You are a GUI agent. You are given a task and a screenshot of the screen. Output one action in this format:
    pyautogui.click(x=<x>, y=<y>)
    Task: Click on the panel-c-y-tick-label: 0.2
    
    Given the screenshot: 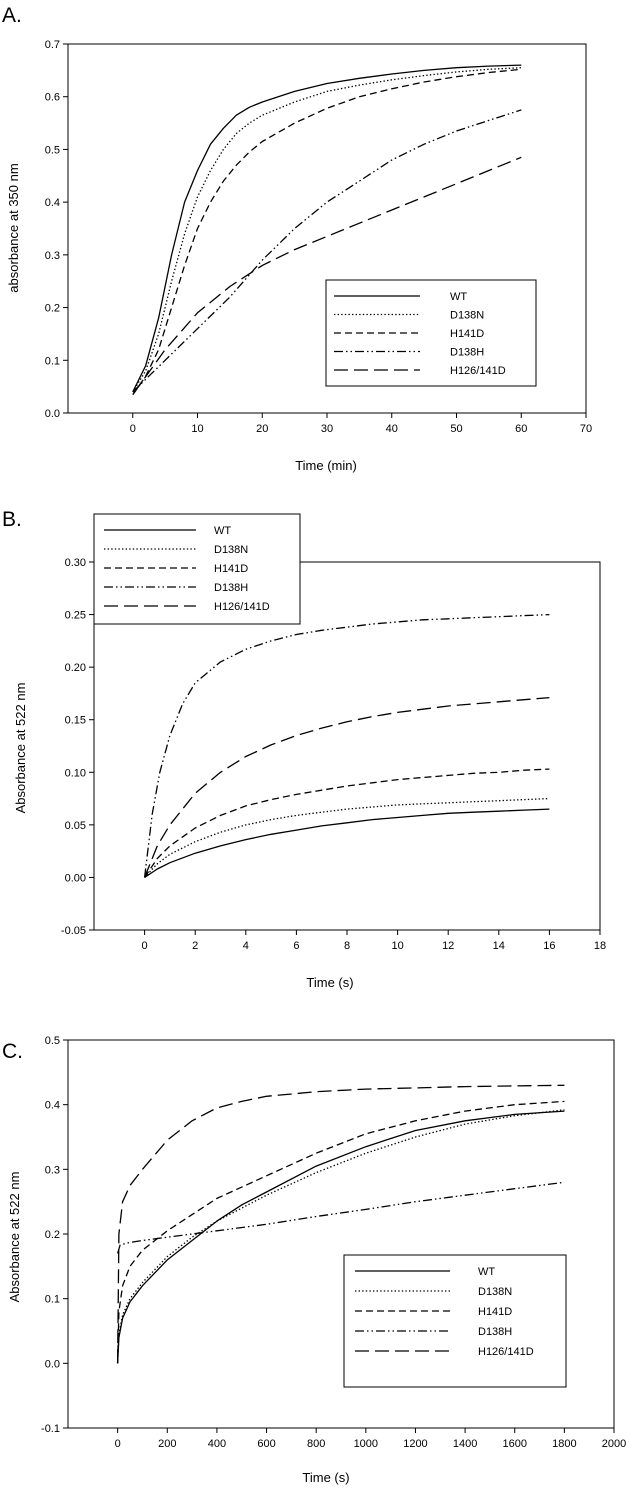 What is the action you would take?
    pyautogui.click(x=52, y=1235)
    